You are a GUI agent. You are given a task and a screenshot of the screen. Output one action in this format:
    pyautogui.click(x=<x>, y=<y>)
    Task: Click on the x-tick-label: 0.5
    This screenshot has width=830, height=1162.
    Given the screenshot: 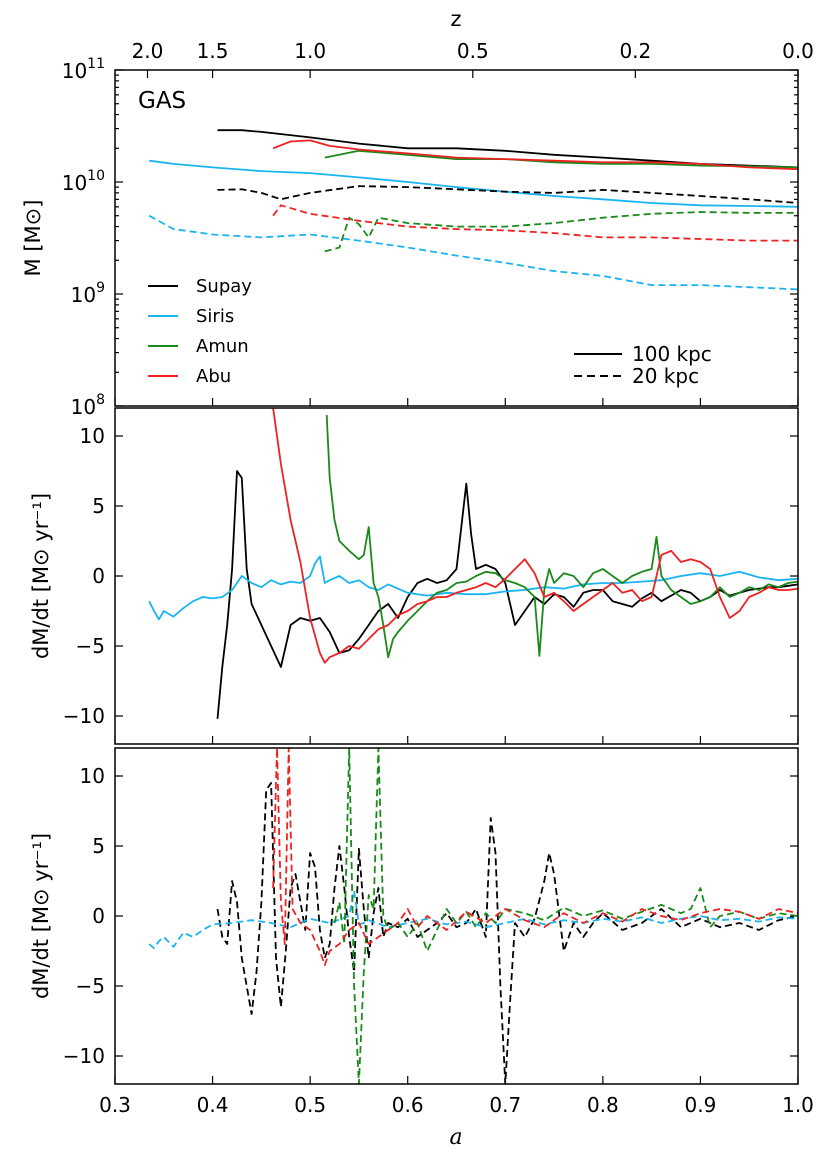 What is the action you would take?
    pyautogui.click(x=310, y=1105)
    